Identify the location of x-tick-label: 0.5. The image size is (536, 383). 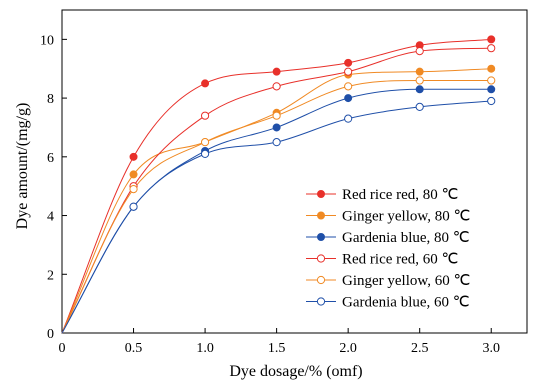
(134, 348).